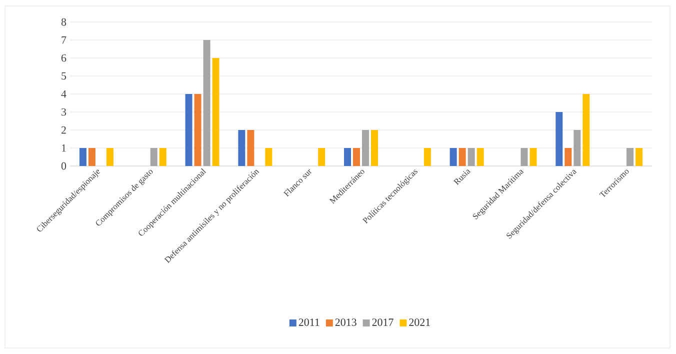 The height and width of the screenshot is (354, 676). What do you see at coordinates (64, 148) in the screenshot?
I see `y-tick-label: 1` at bounding box center [64, 148].